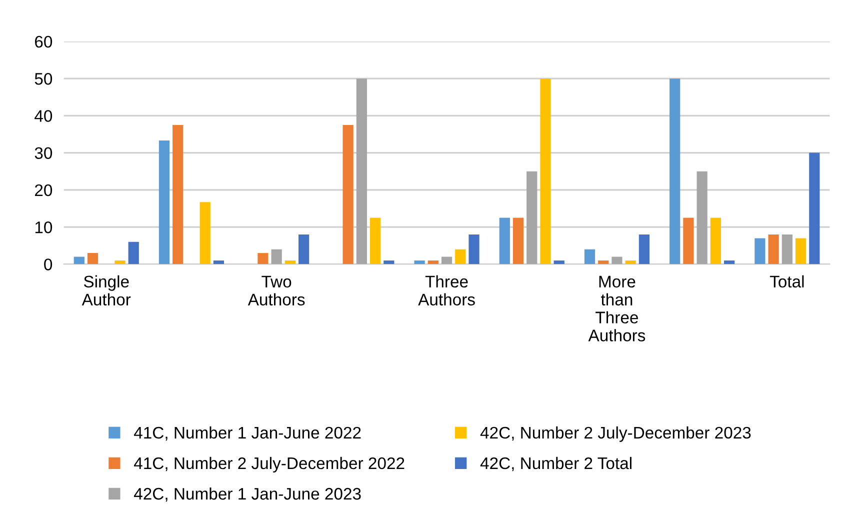  I want to click on x-tick-label: Total, so click(787, 281).